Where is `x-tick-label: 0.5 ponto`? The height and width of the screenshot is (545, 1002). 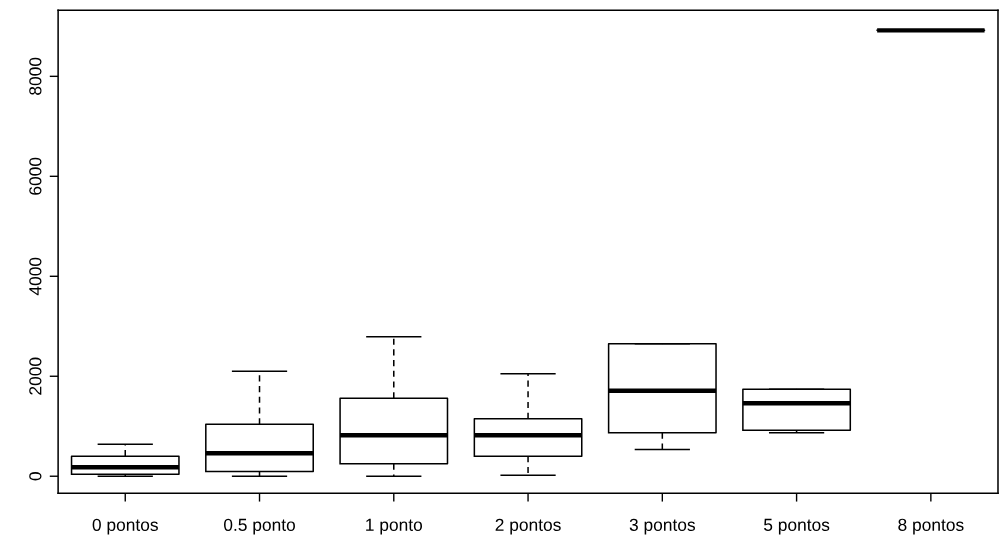
x-tick-label: 0.5 ponto is located at coordinates (259, 526).